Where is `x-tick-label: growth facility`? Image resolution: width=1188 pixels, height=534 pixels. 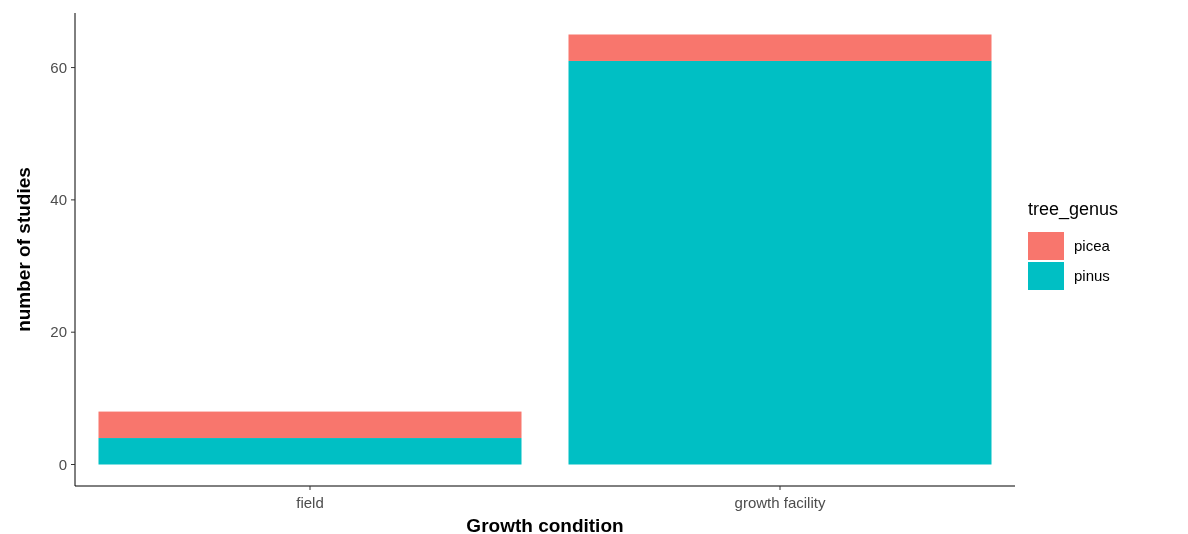 x-tick-label: growth facility is located at coordinates (780, 502).